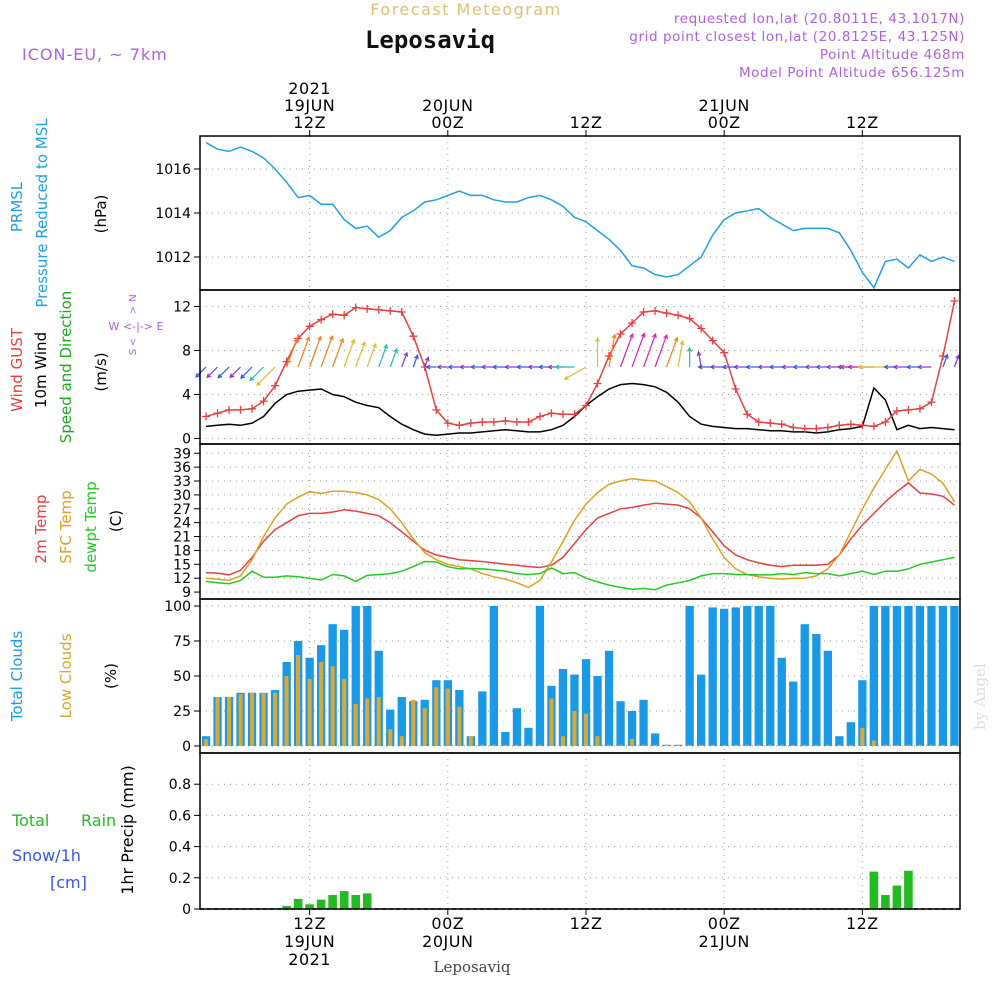 Image resolution: width=1000 pixels, height=1000 pixels. What do you see at coordinates (182, 496) in the screenshot?
I see `temperature-ytick-label: 30` at bounding box center [182, 496].